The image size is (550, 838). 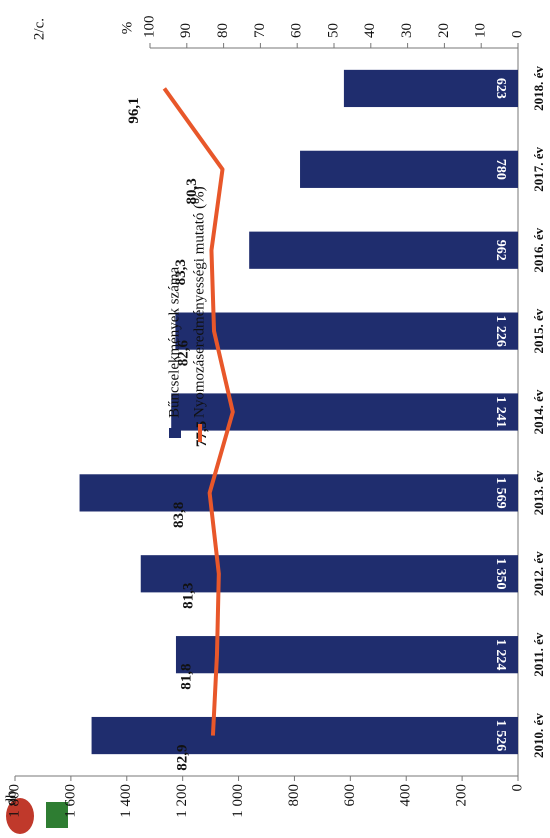 I want to click on y2-tick-label: 60, so click(x=297, y=30).